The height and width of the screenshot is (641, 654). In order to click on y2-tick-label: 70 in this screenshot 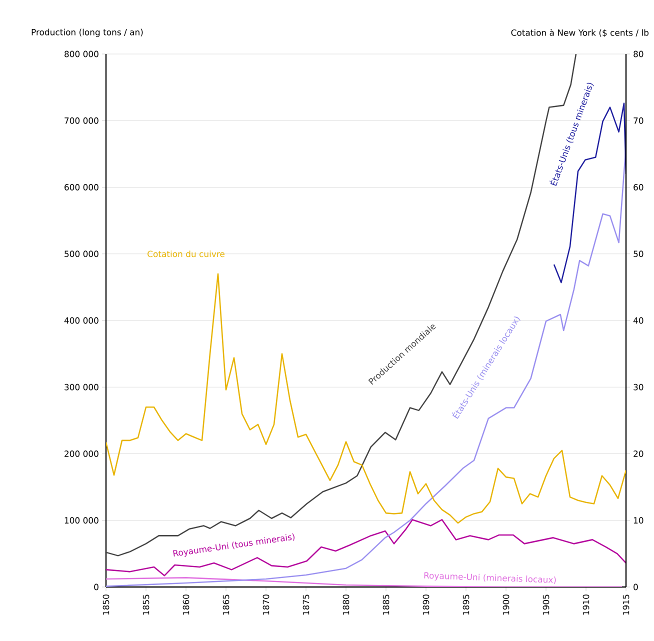, I will do `click(639, 120)`.